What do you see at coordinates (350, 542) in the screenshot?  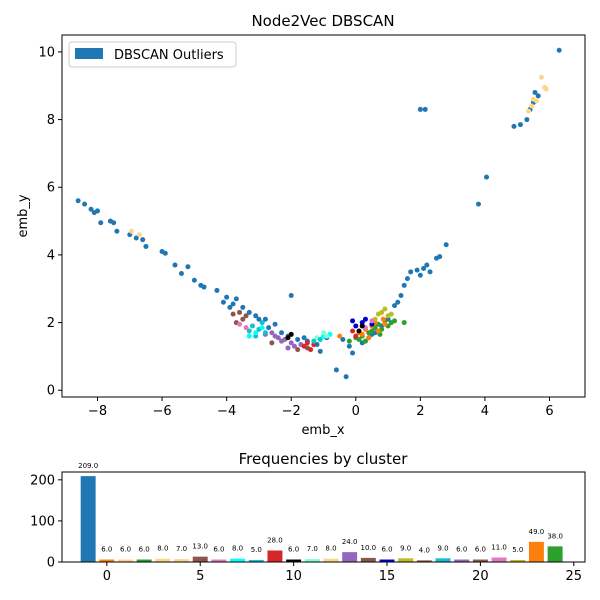 I see `bar-value-label-13: 24.0` at bounding box center [350, 542].